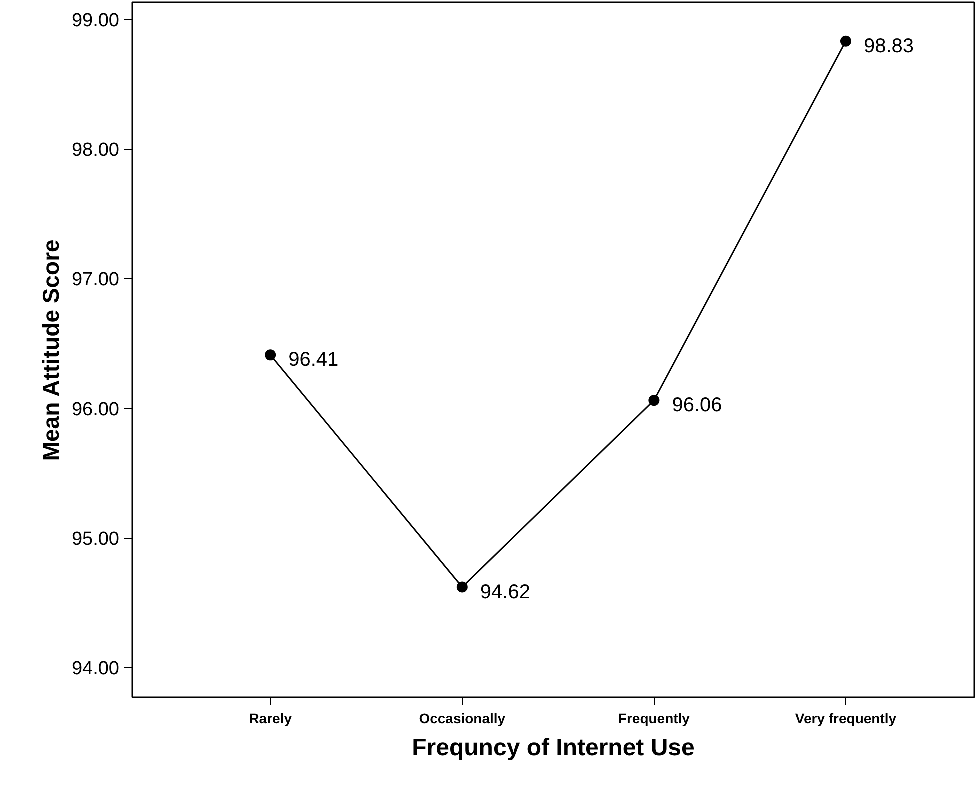 Image resolution: width=976 pixels, height=789 pixels. I want to click on data-label: 98.83, so click(889, 46).